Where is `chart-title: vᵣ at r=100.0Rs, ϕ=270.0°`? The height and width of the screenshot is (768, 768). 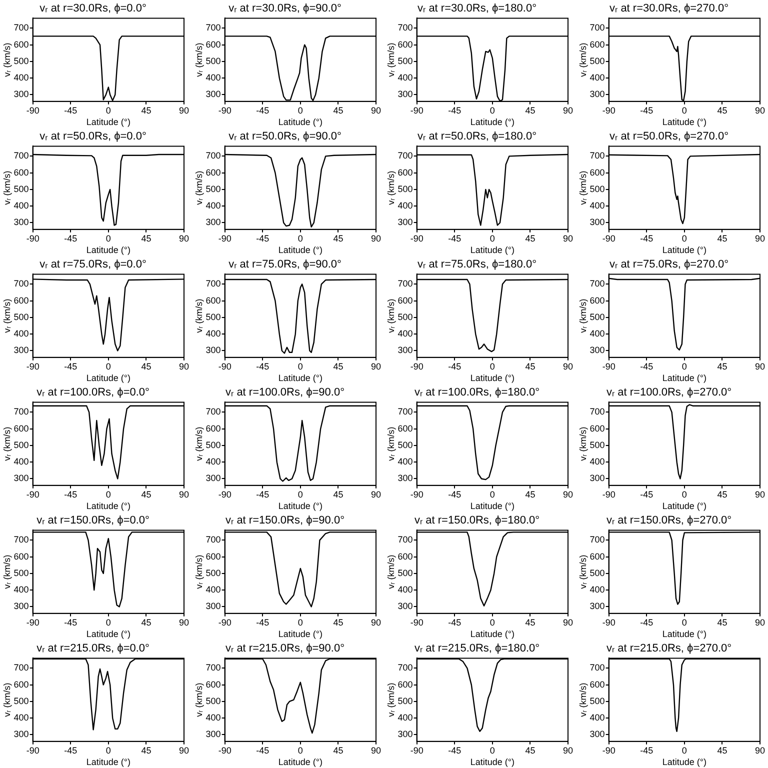
chart-title: vᵣ at r=100.0Rs, ϕ=270.0° is located at coordinates (669, 392).